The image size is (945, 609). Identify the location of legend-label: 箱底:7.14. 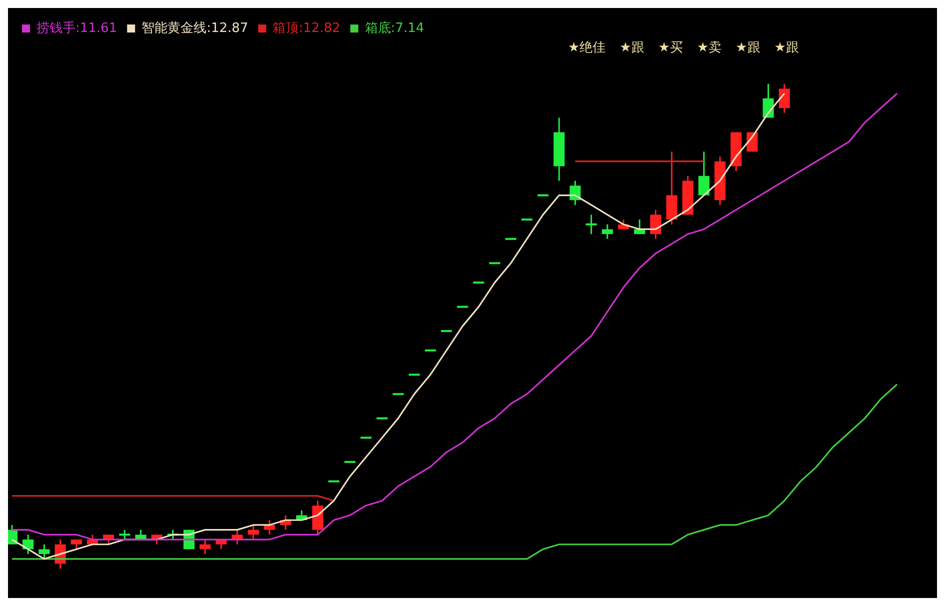
(394, 28).